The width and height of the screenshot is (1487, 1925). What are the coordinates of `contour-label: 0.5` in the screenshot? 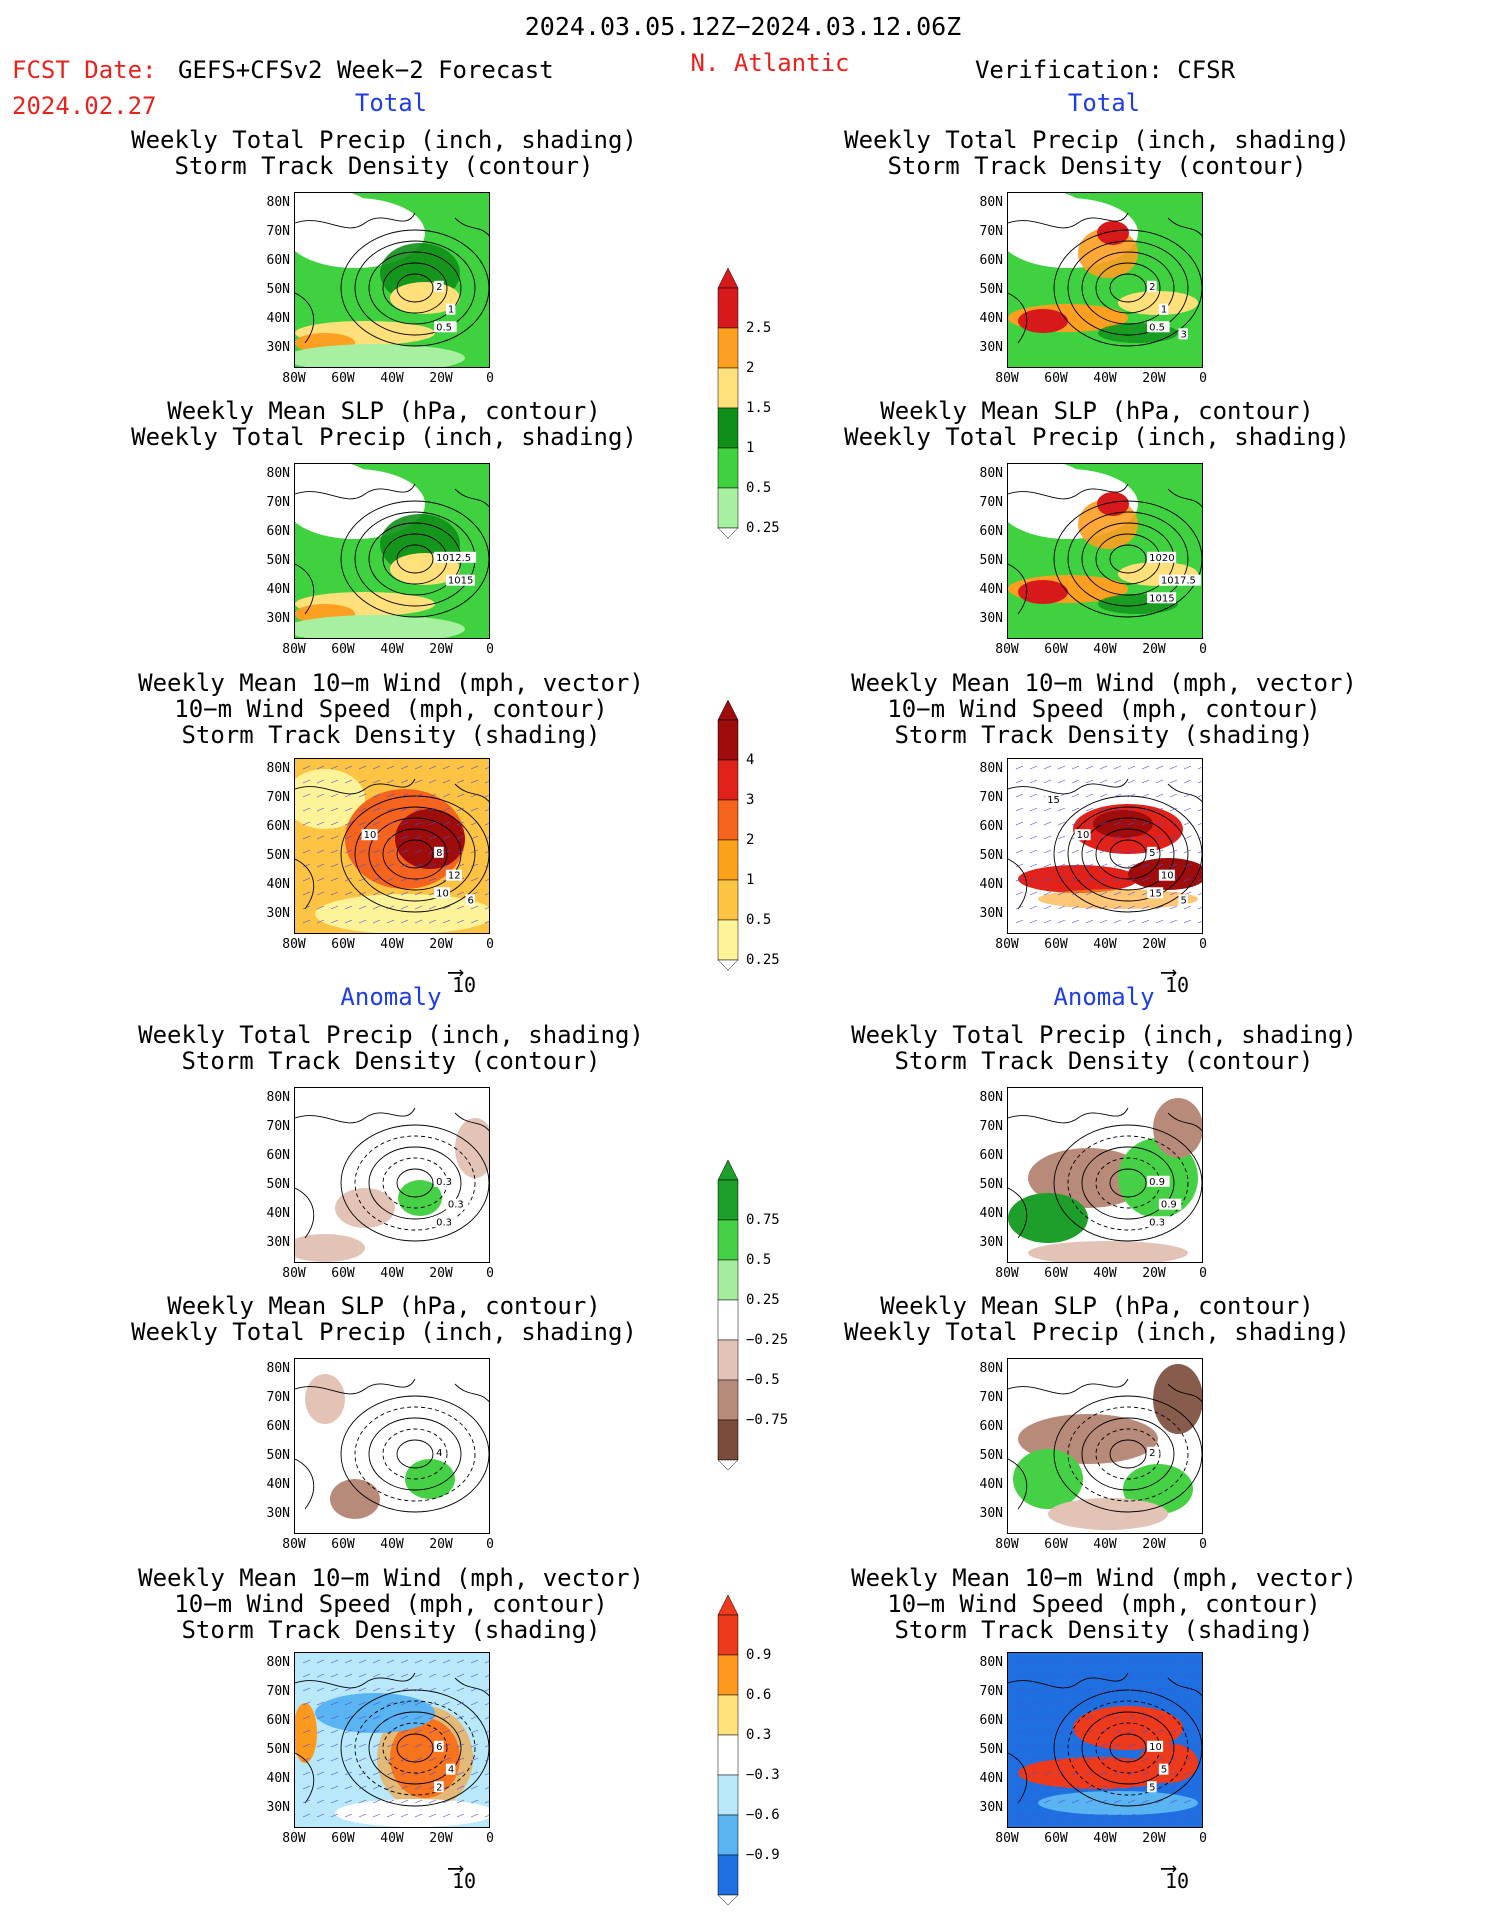 It's located at (1157, 327).